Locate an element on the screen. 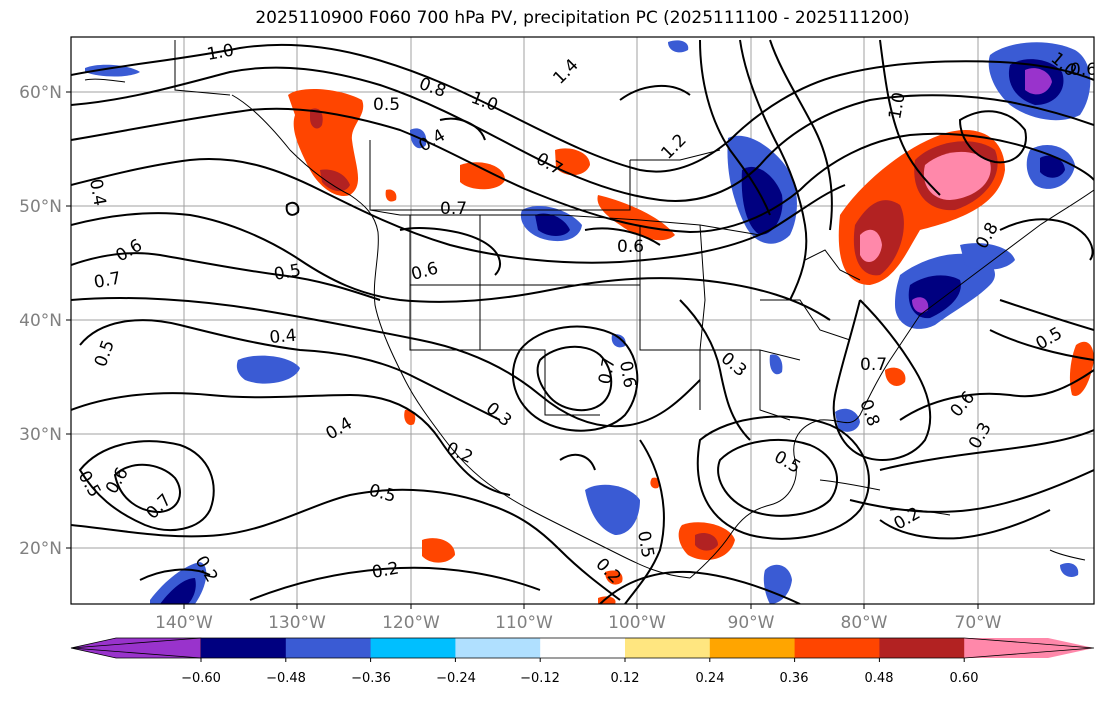  colorbar-tick-label: 0.12 is located at coordinates (625, 678).